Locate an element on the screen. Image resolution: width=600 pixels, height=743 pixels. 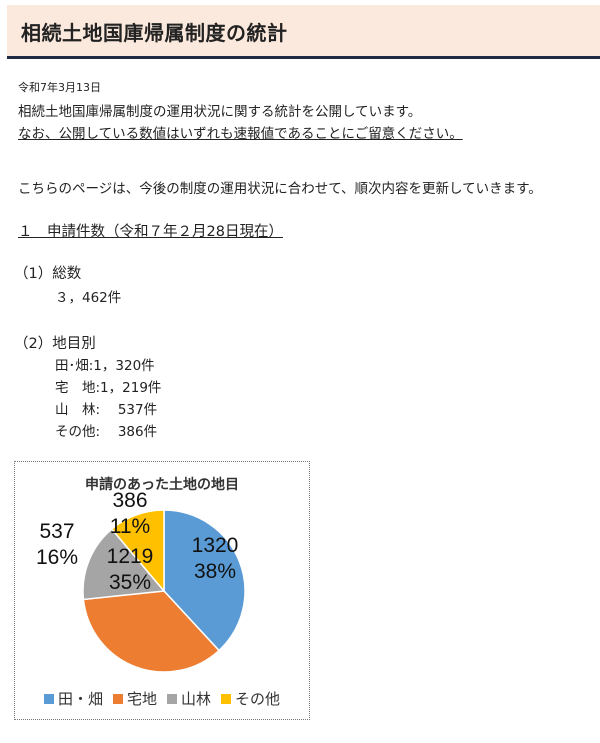
data-label-value: 1320 is located at coordinates (215, 545).